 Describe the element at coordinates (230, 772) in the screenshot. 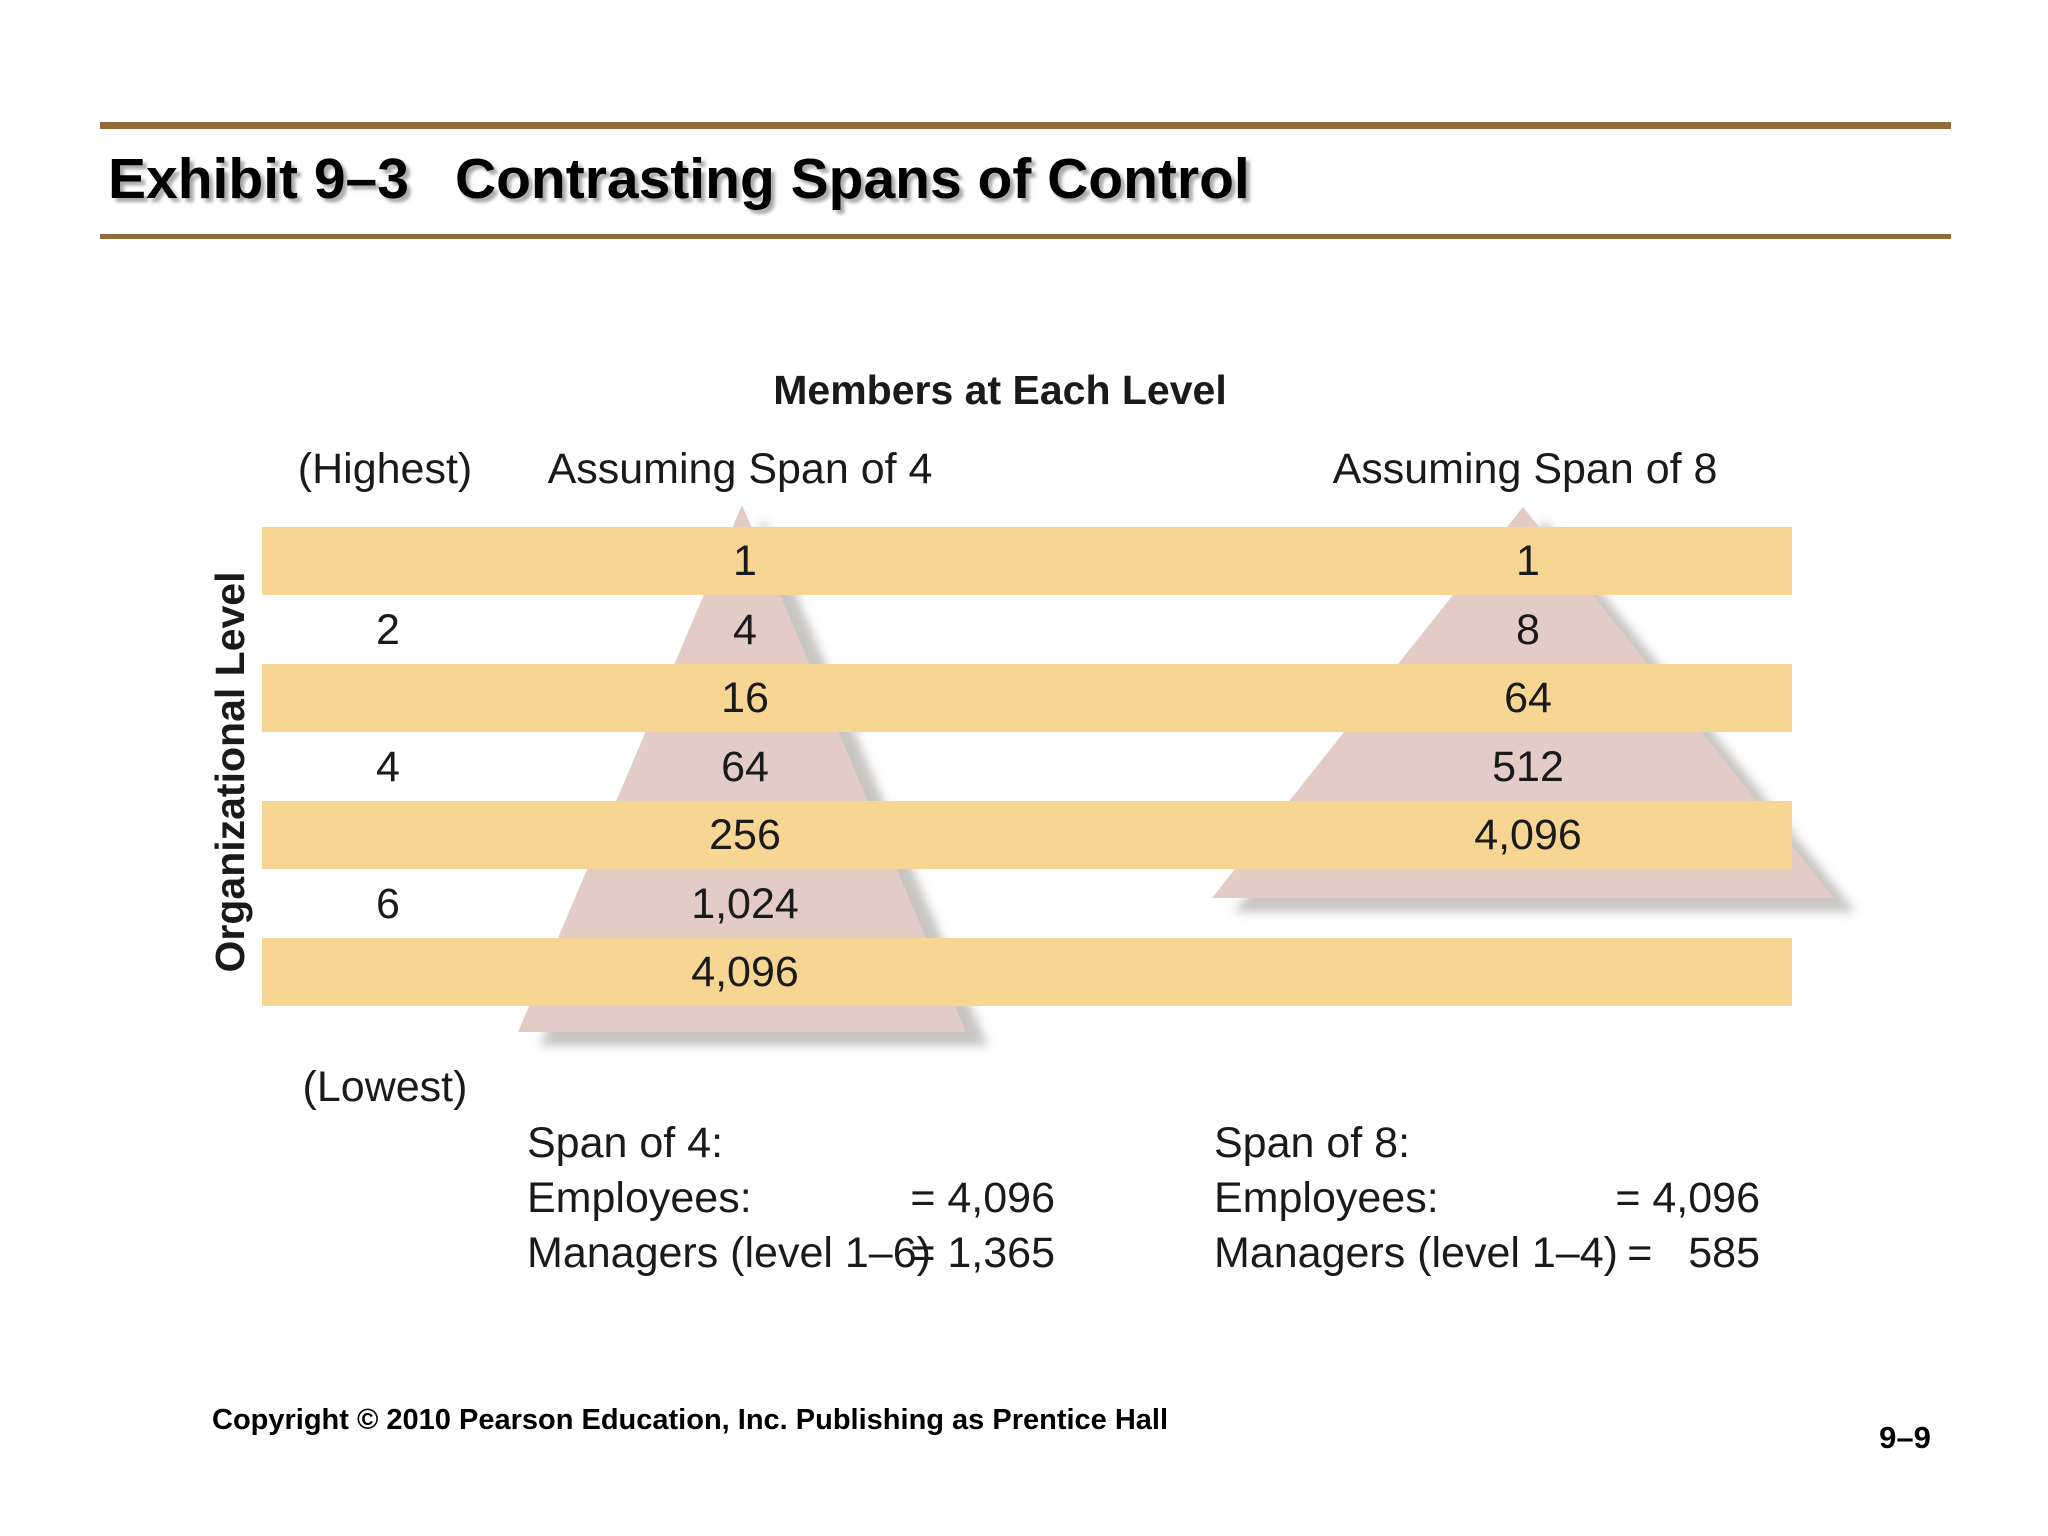

I see `y-axis-label: Organizational Level` at that location.